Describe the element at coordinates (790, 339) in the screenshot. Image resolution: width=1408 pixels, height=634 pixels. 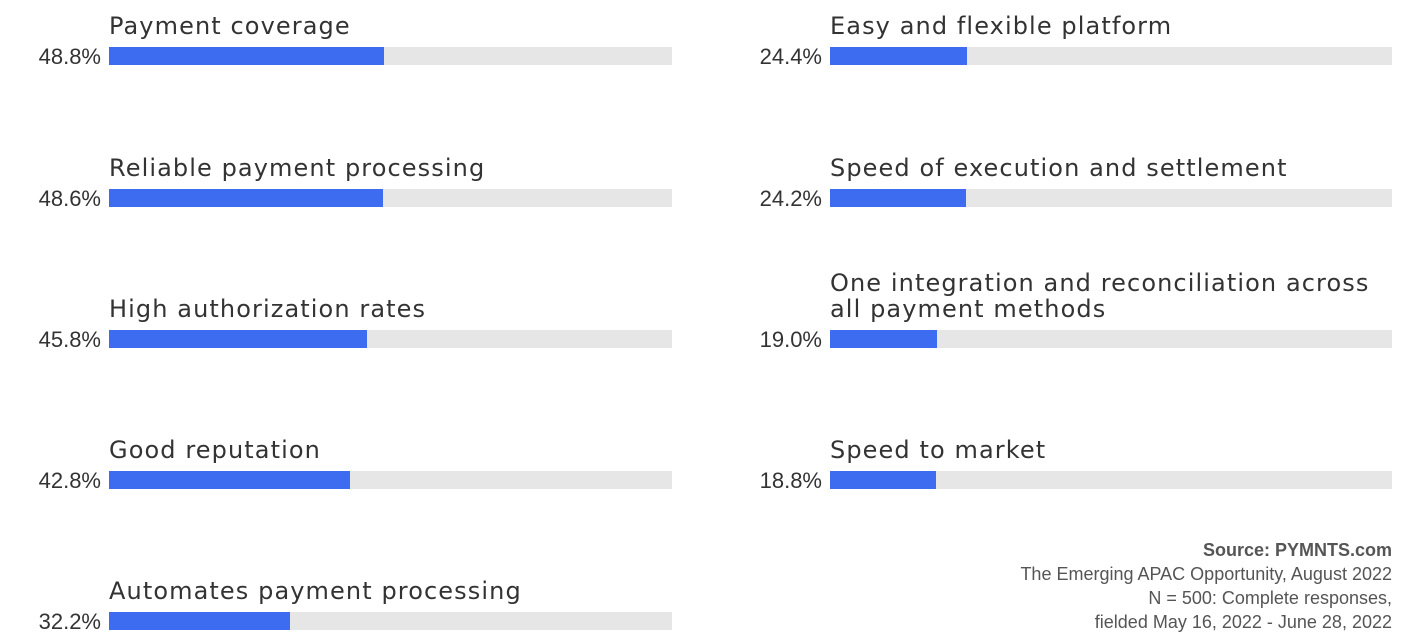
I see `value-label: 19.0%` at that location.